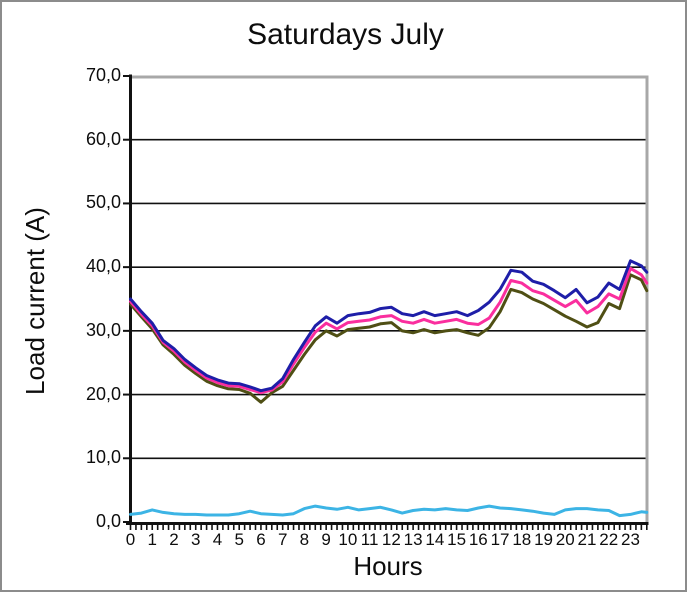 This screenshot has width=687, height=592. I want to click on x-tick-label-15: 15, so click(457, 539).